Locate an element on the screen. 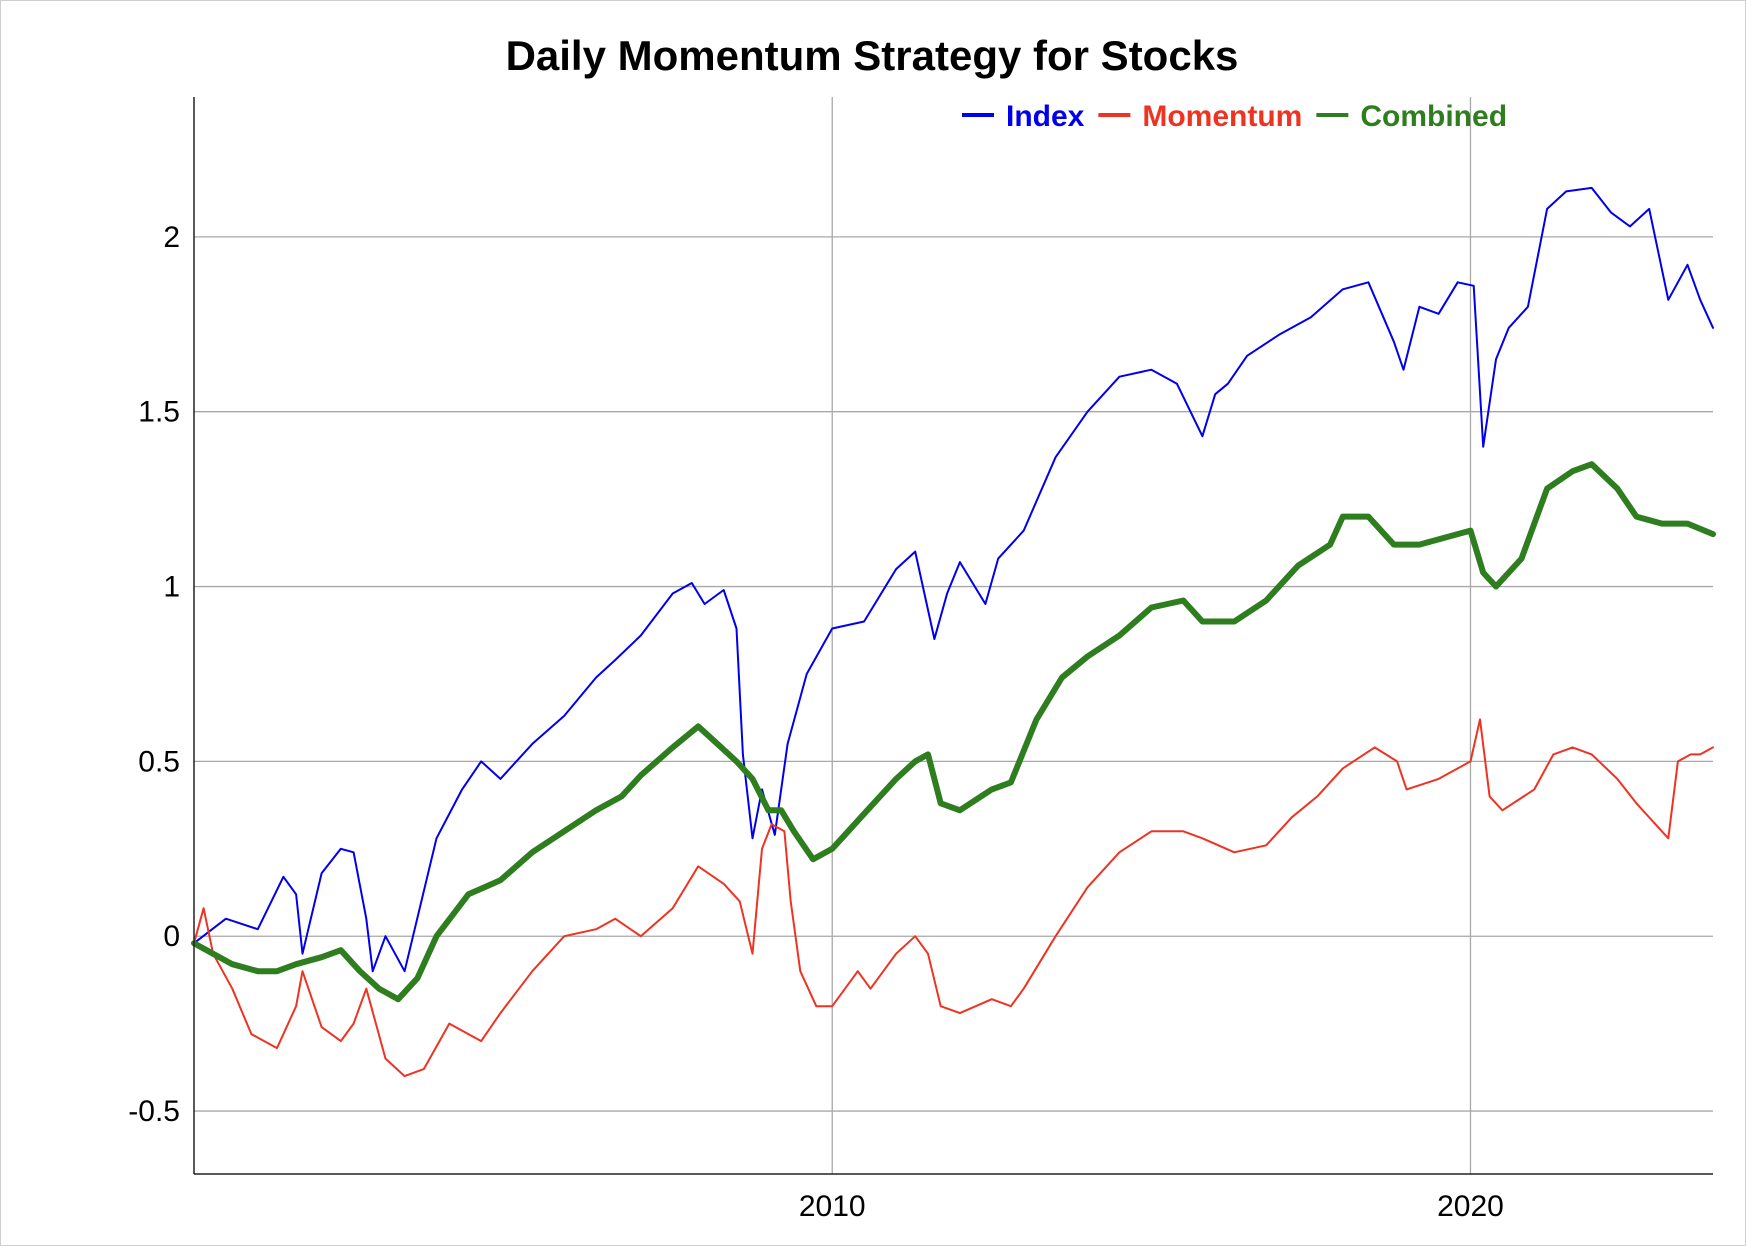 The height and width of the screenshot is (1246, 1746). y-tick-label: -0.5 is located at coordinates (154, 1111).